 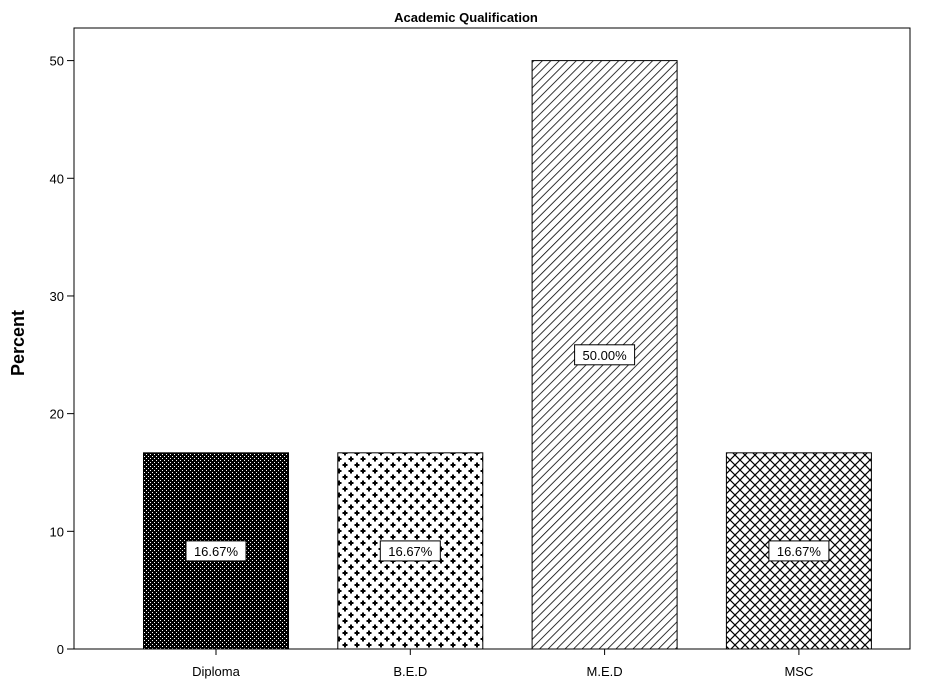 What do you see at coordinates (466, 17) in the screenshot?
I see `chart-title: Academic Qualification` at bounding box center [466, 17].